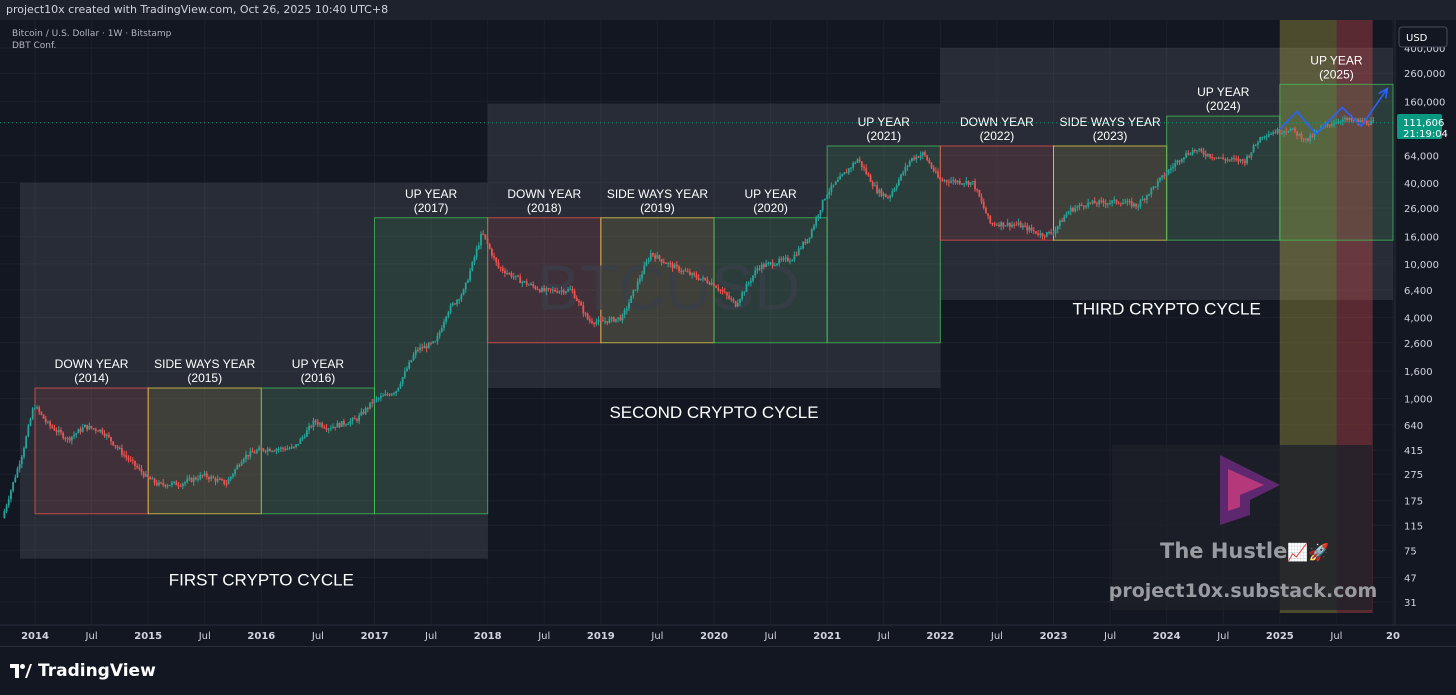 The height and width of the screenshot is (695, 1456). I want to click on promo-emoji: 📈🚀, so click(1308, 552).